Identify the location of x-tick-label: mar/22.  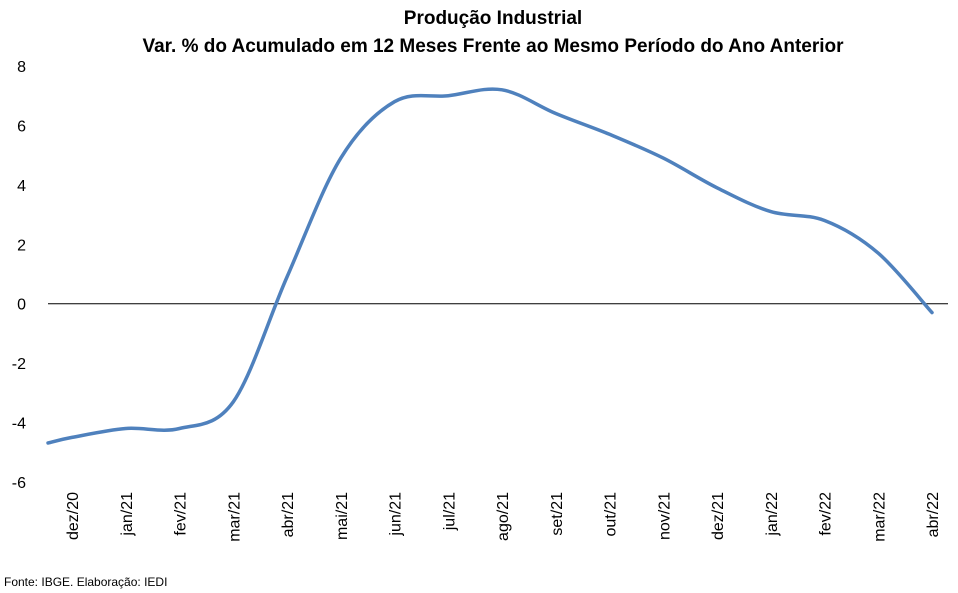
(879, 517).